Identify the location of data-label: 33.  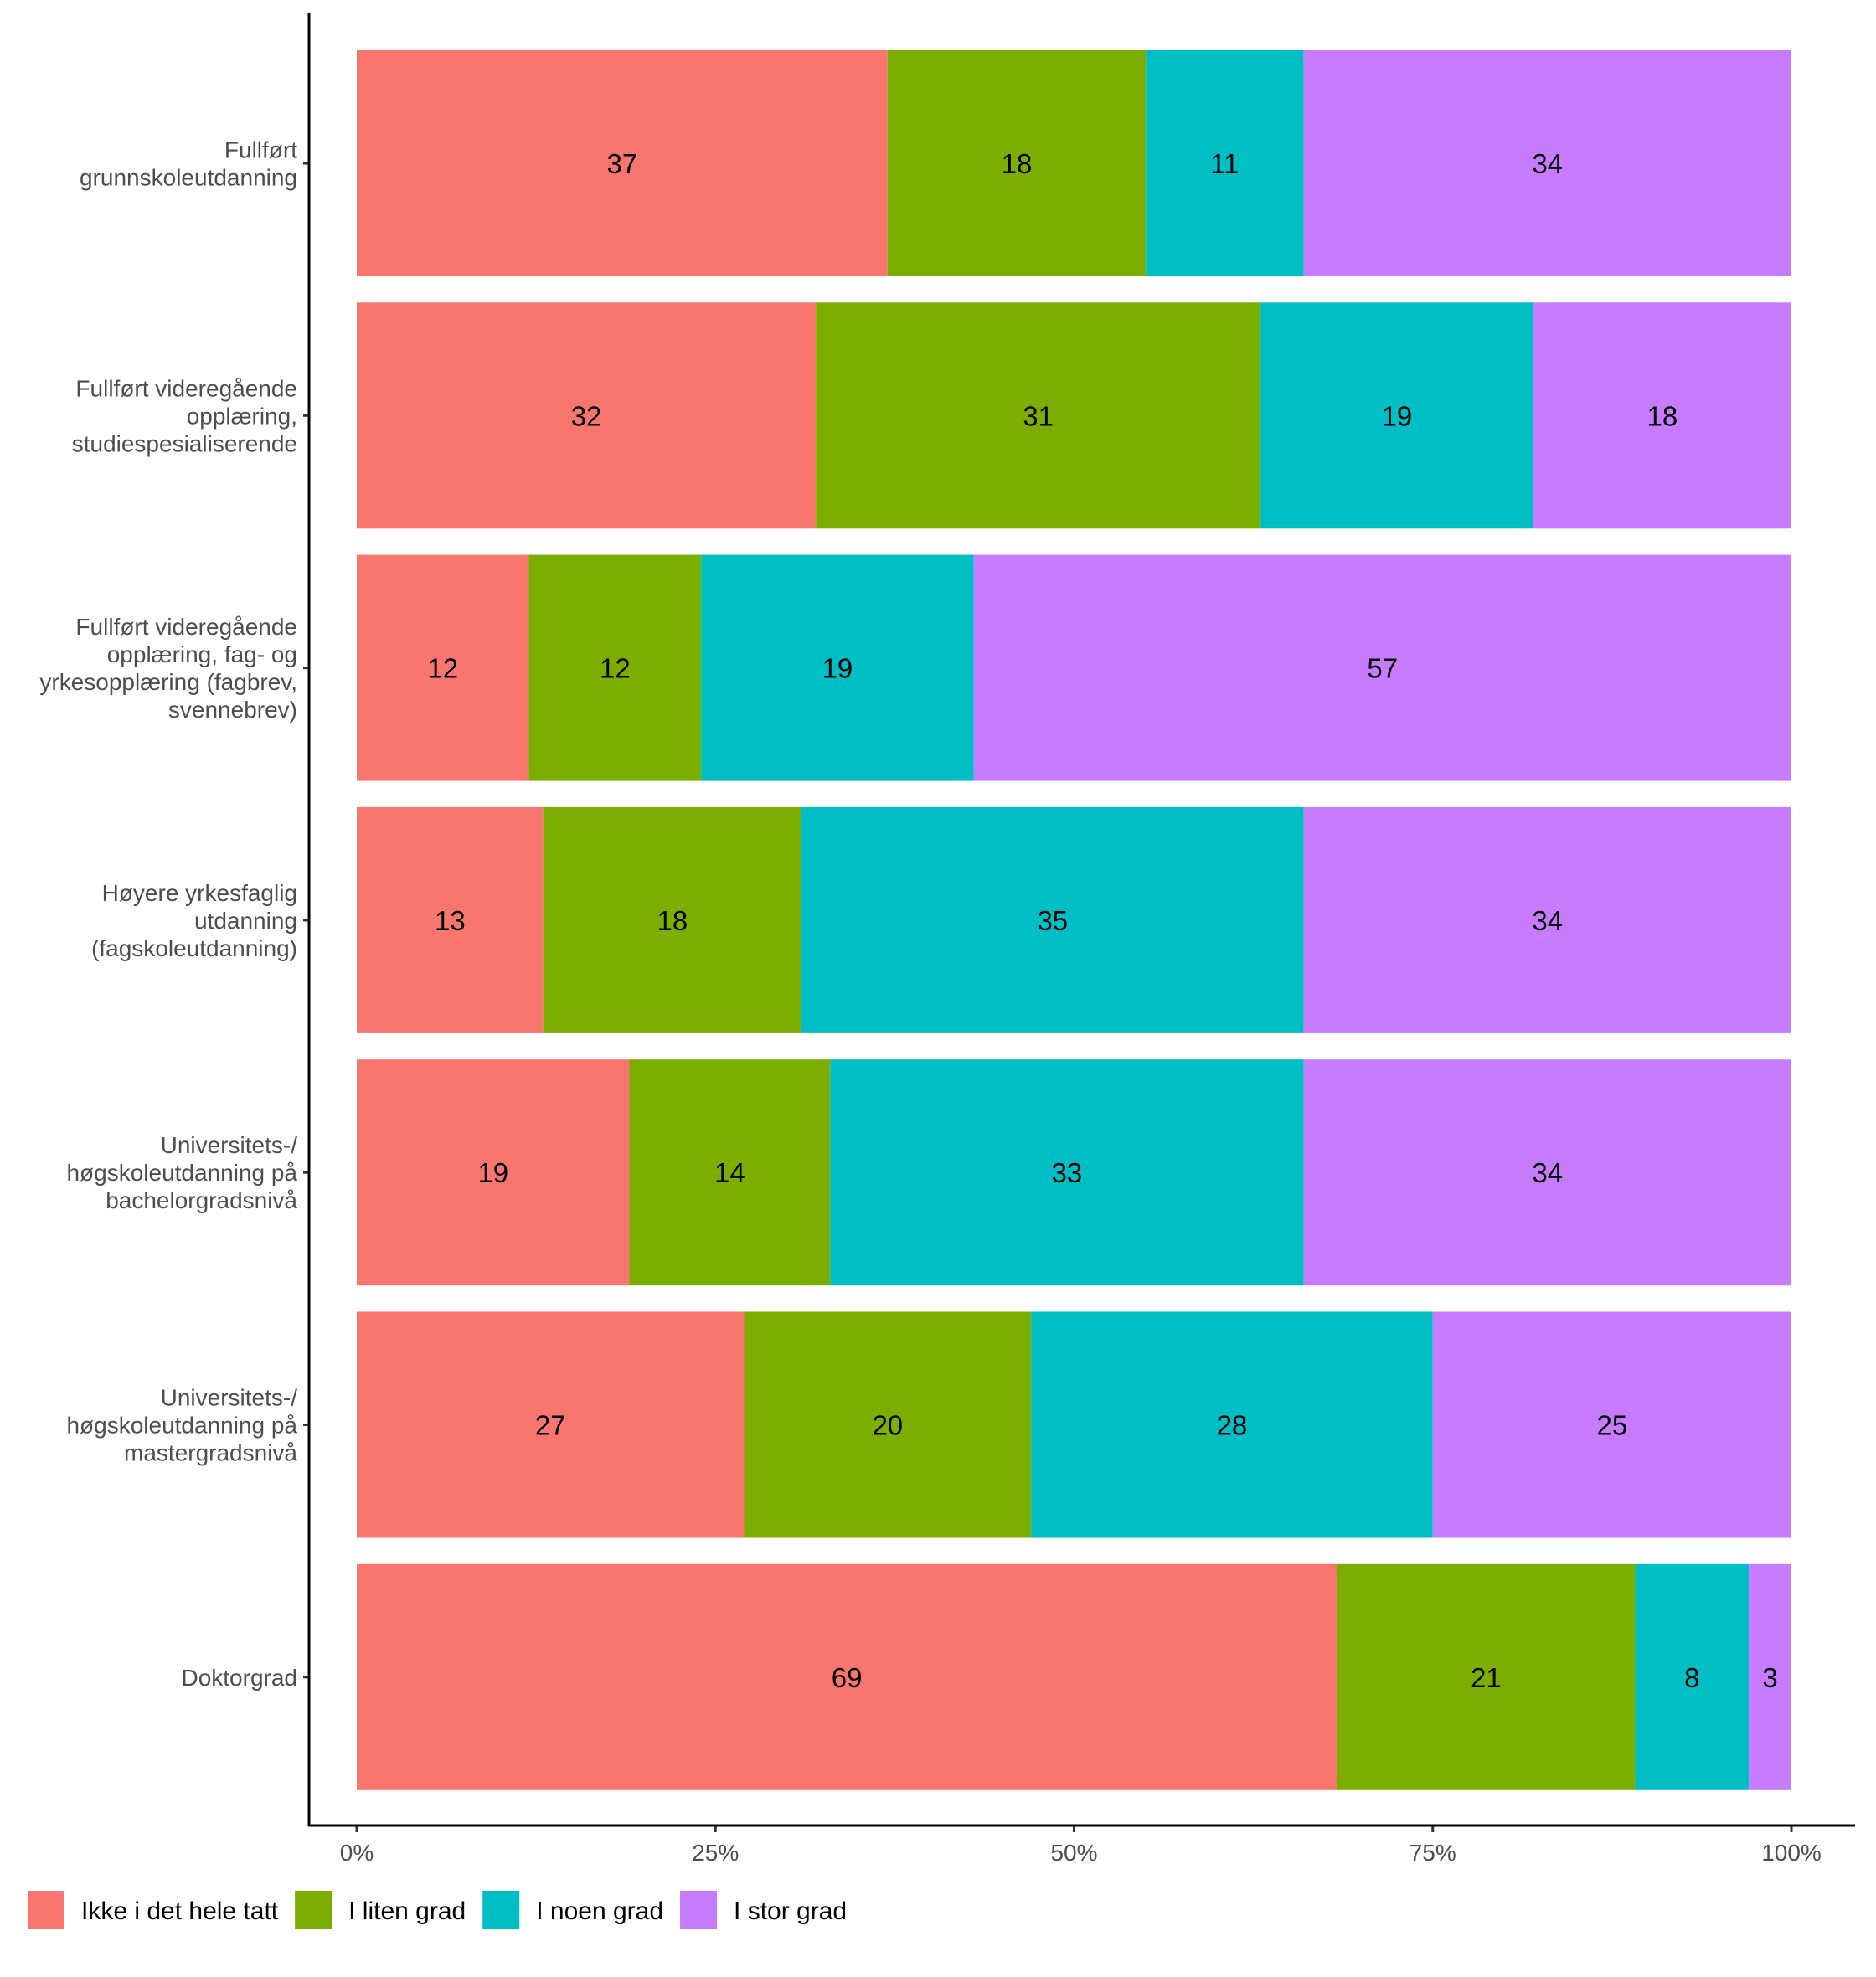
(1067, 1172).